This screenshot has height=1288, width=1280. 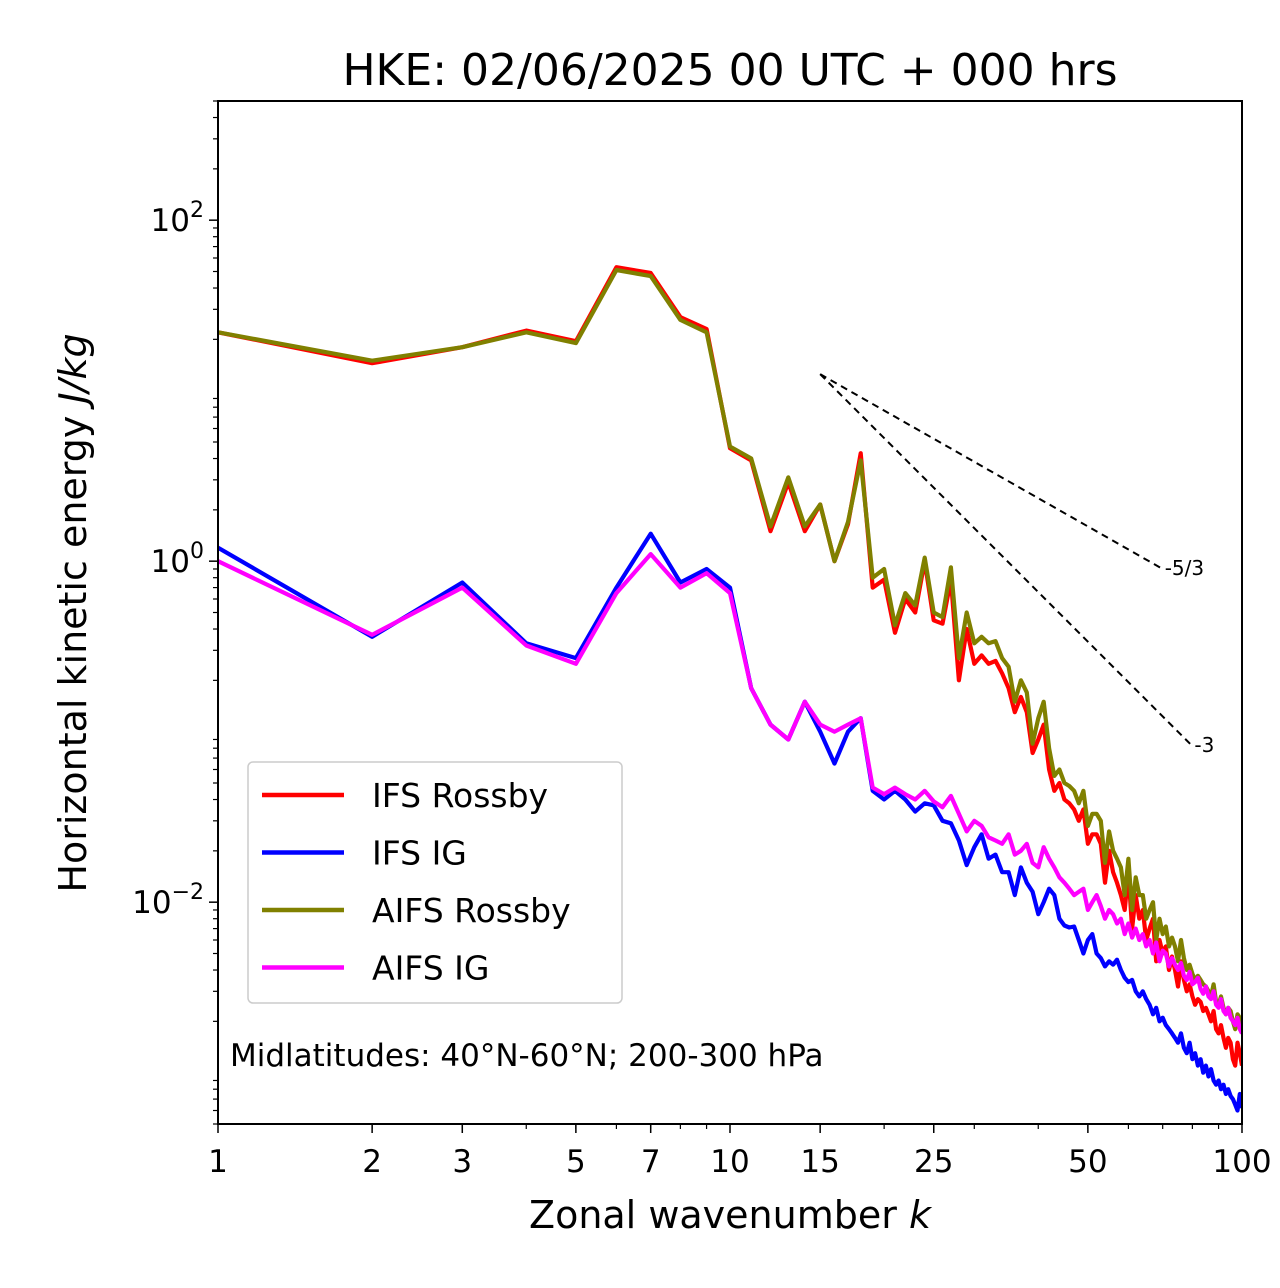 What do you see at coordinates (729, 1162) in the screenshot?
I see `x-tick-label: 10` at bounding box center [729, 1162].